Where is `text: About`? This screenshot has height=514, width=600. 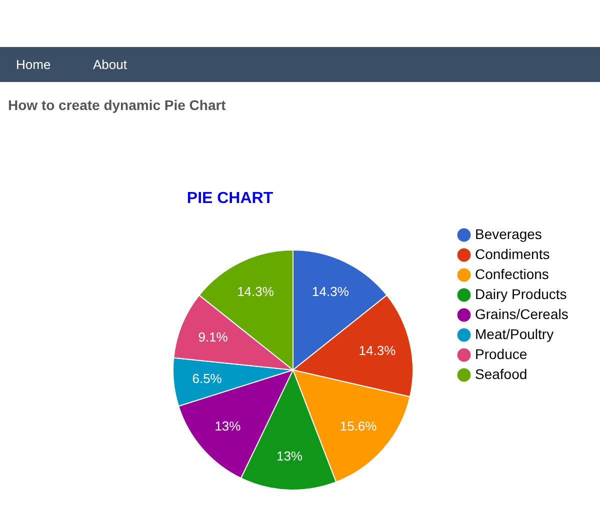
text: About is located at coordinates (110, 64).